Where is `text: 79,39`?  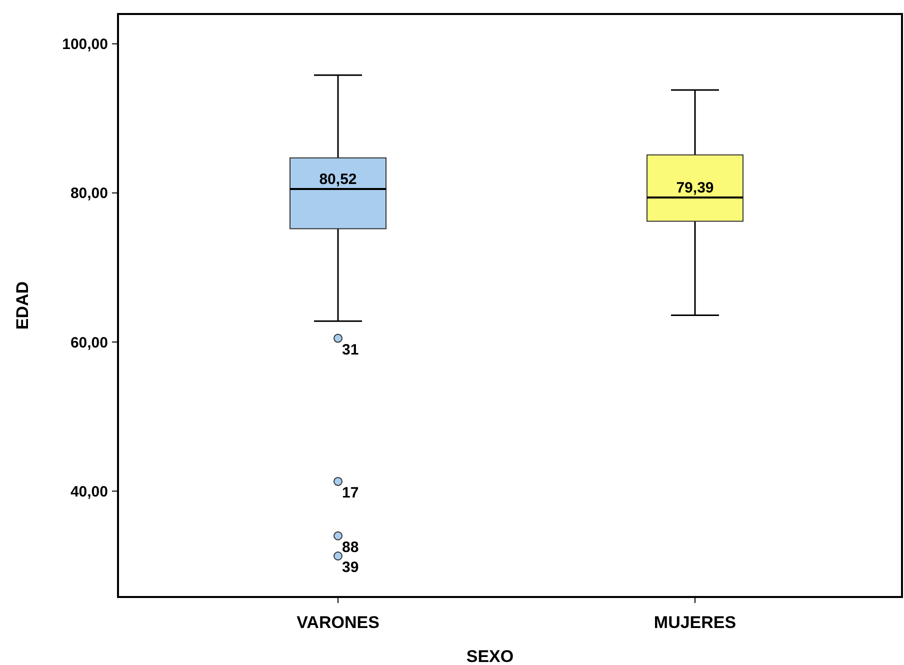
text: 79,39 is located at coordinates (695, 187).